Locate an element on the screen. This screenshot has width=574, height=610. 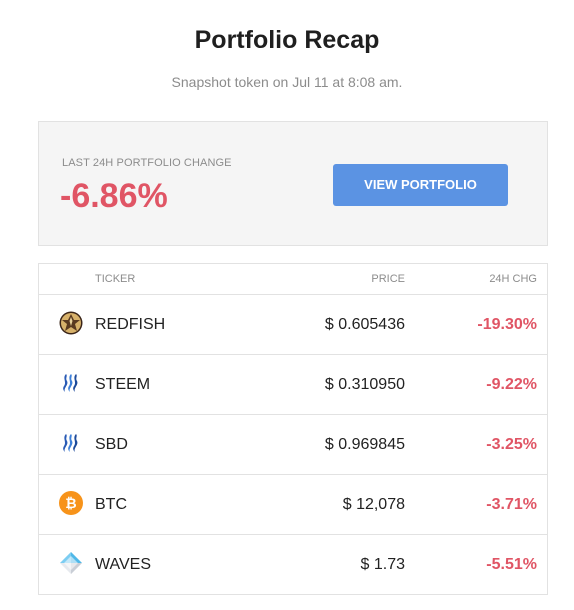
change-value: -19.30% is located at coordinates (507, 324).